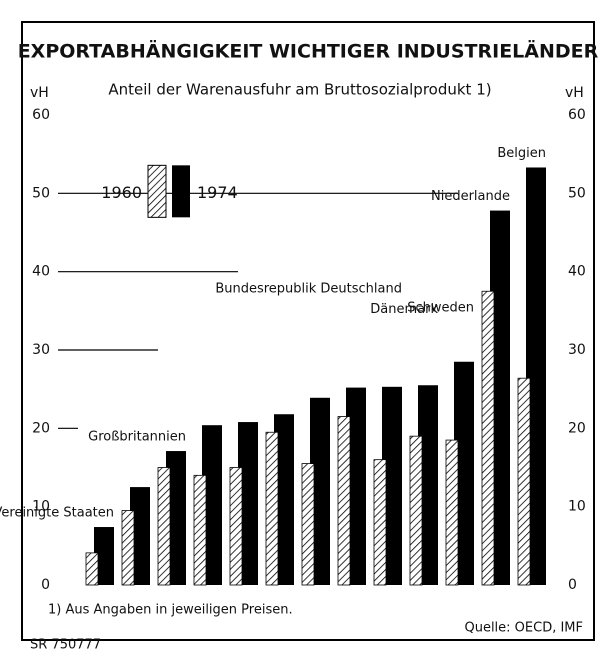 The height and width of the screenshot is (662, 613). I want to click on category-label: Belgien, so click(521, 153).